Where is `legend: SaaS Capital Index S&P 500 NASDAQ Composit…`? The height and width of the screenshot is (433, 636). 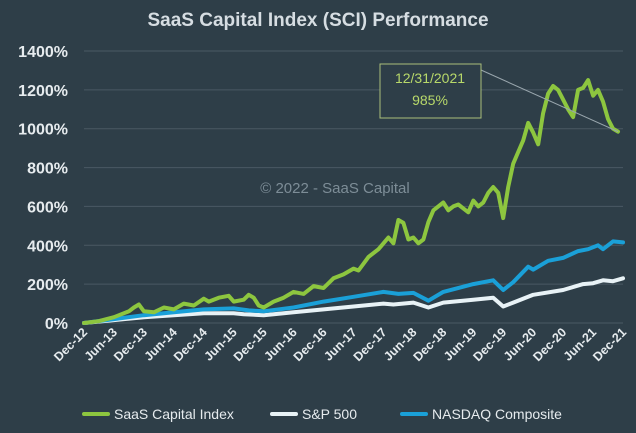
legend: SaaS Capital Index S&P 500 NASDAQ Composit… is located at coordinates (322, 414).